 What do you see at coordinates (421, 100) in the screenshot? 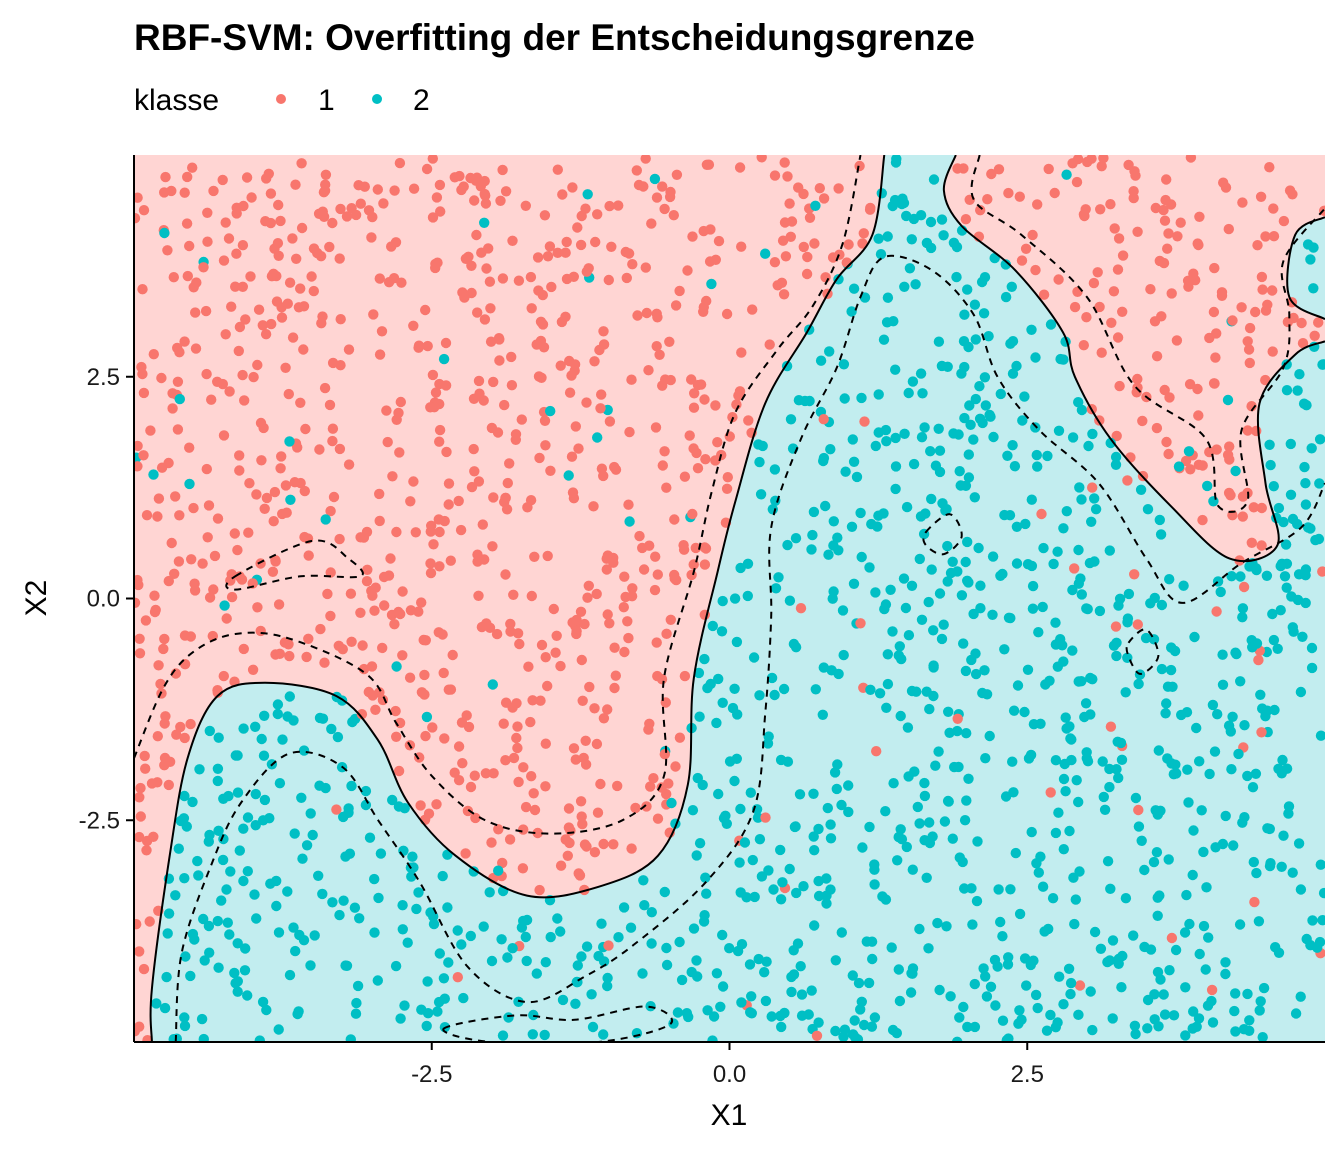
I see `legend-label-class-2: 2` at bounding box center [421, 100].